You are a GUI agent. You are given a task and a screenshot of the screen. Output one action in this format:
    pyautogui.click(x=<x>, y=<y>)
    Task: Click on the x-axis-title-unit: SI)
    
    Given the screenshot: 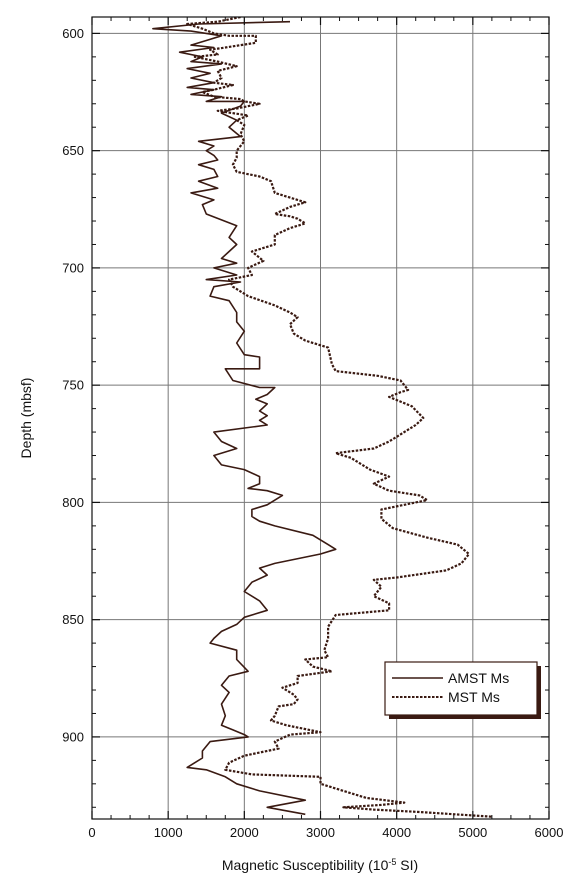 What is the action you would take?
    pyautogui.click(x=407, y=865)
    